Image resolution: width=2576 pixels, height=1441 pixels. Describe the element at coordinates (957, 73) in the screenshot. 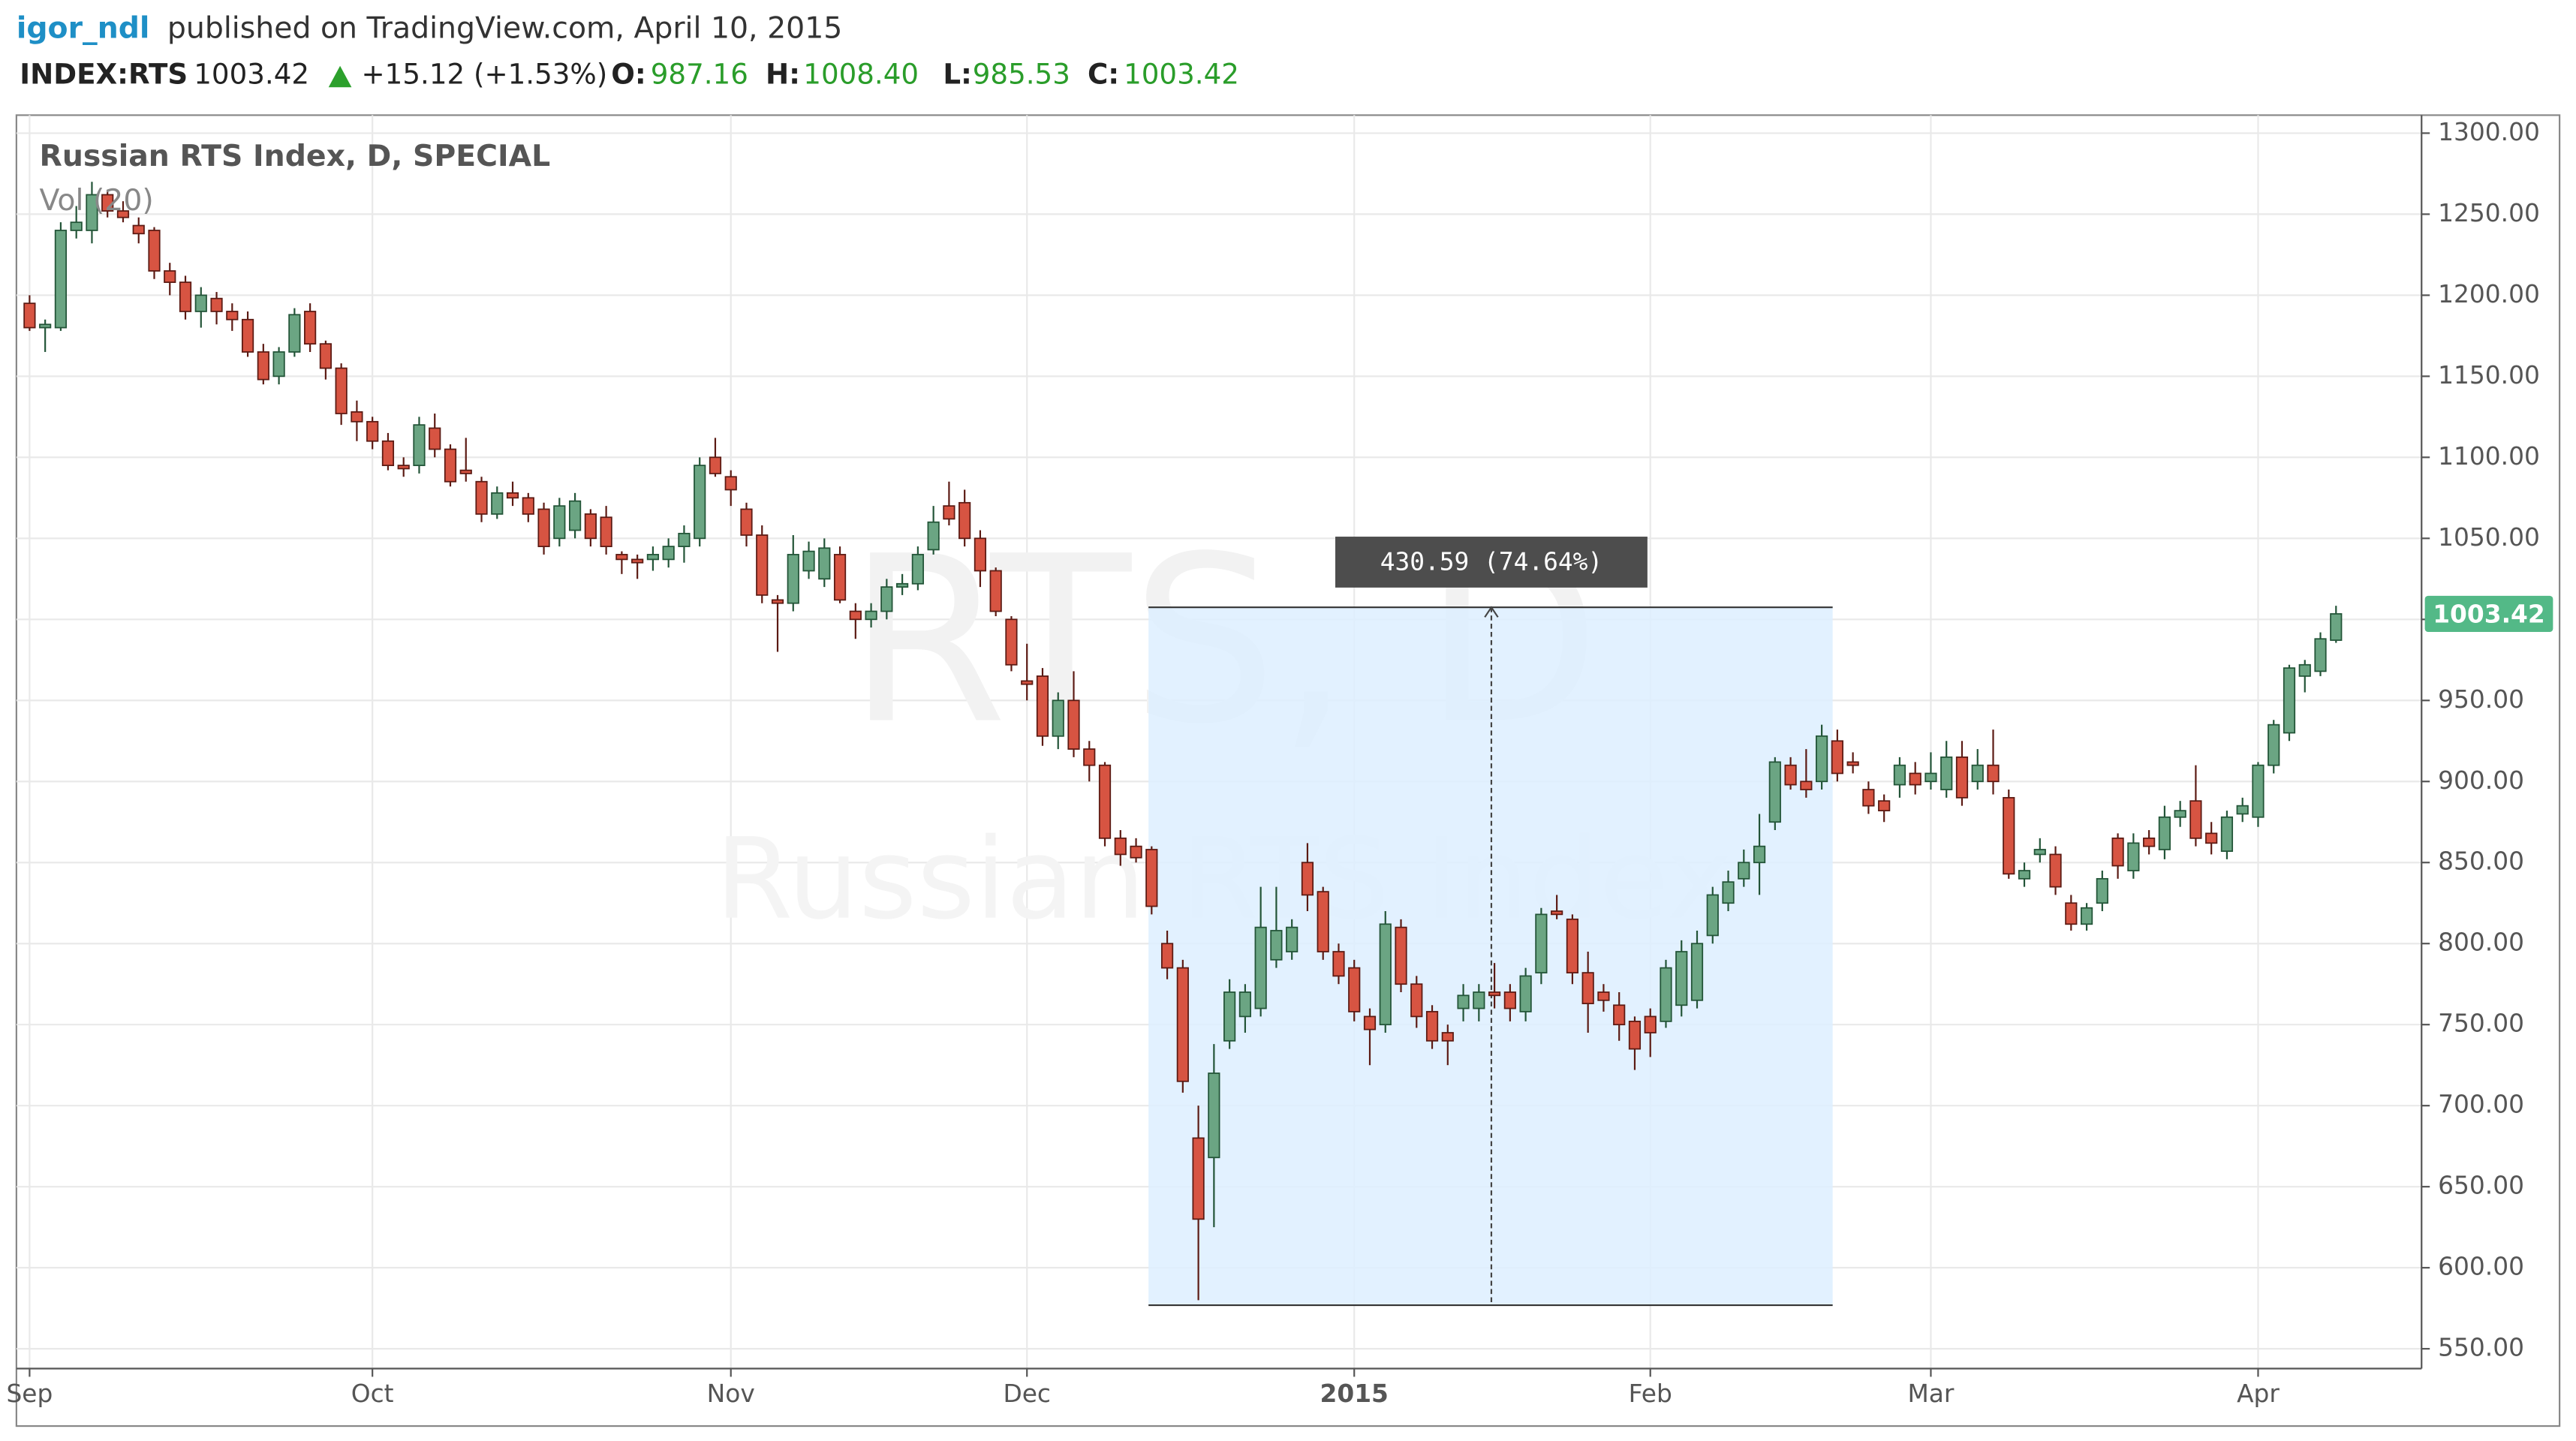

I see `l-label: L:` at that location.